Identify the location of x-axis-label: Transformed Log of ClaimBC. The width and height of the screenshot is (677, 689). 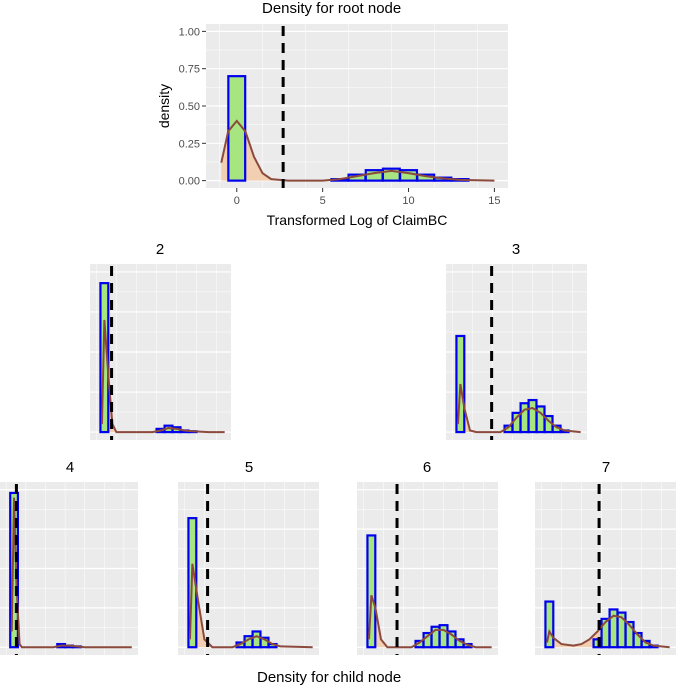
(357, 220).